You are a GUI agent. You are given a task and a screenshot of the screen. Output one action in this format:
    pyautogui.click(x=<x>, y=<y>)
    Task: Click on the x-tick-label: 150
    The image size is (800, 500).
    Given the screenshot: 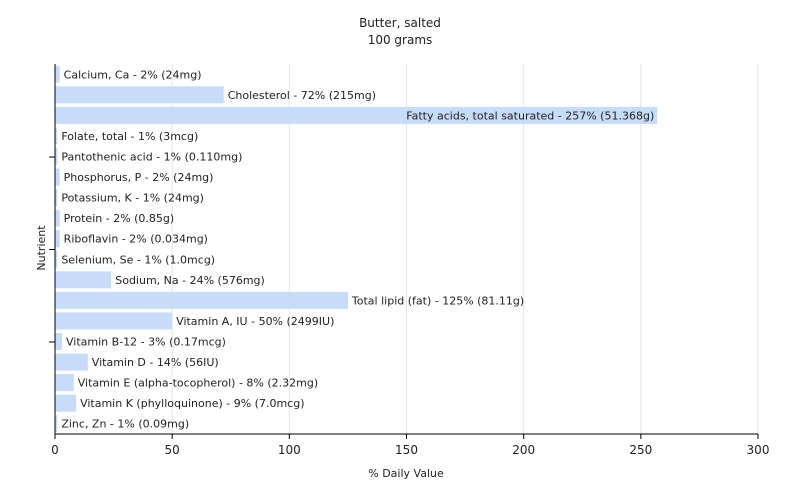 What is the action you would take?
    pyautogui.click(x=406, y=450)
    